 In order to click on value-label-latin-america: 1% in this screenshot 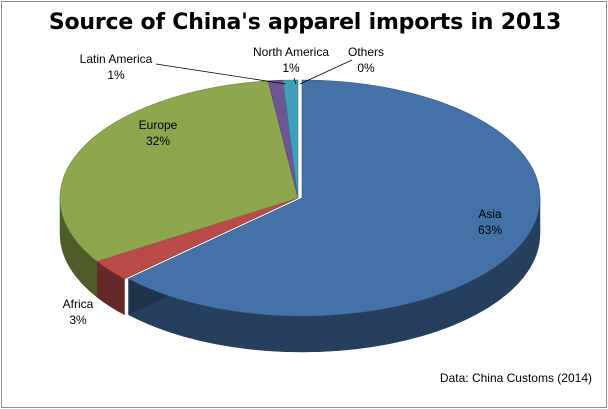, I will do `click(116, 75)`.